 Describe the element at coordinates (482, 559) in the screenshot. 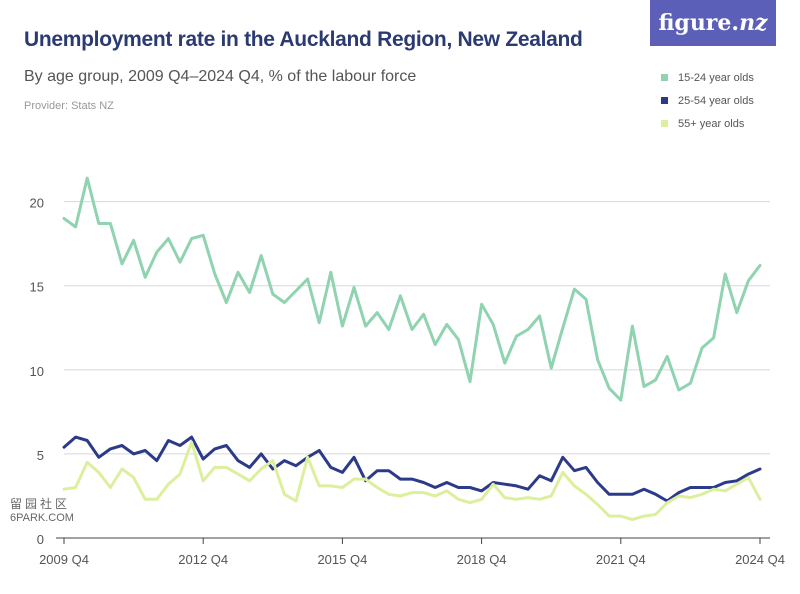

I see `x-tick-label: 2018 Q4` at that location.